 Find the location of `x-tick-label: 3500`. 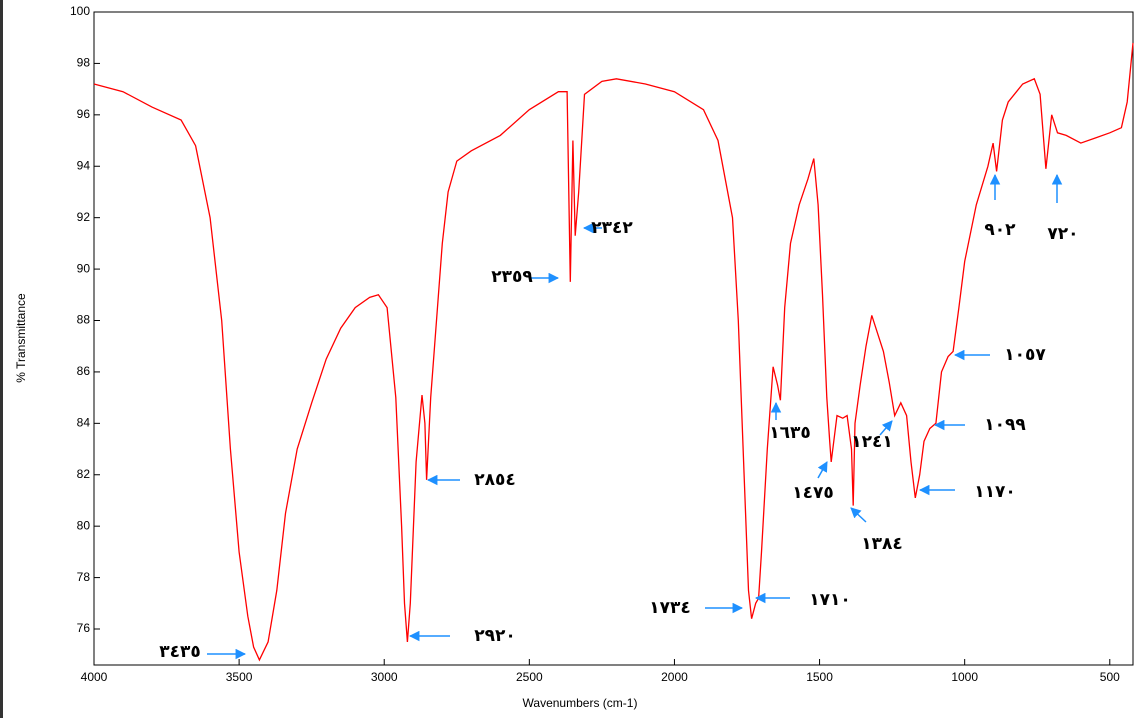

x-tick-label: 3500 is located at coordinates (239, 677).